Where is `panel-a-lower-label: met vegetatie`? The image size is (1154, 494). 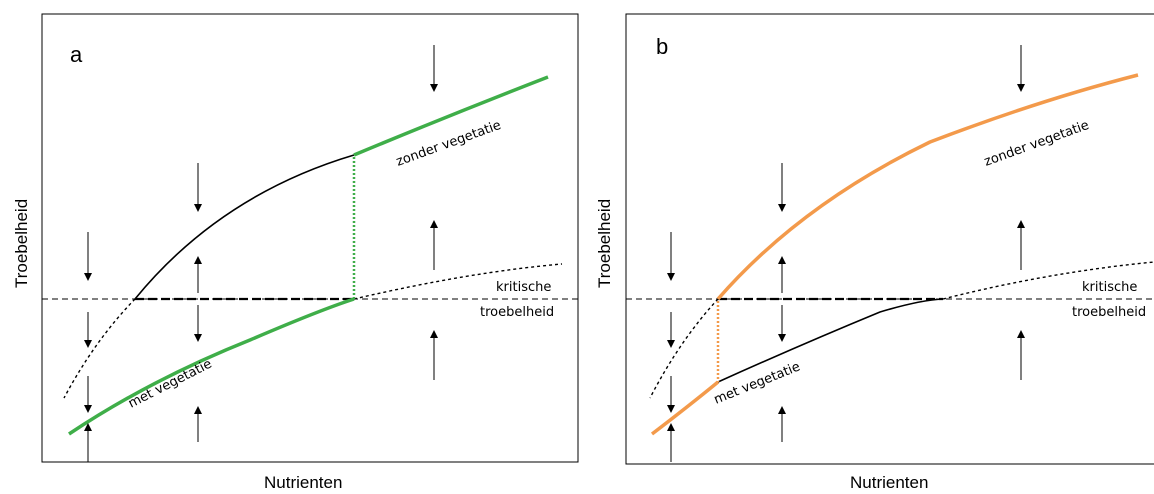 panel-a-lower-label: met vegetatie is located at coordinates (170, 384).